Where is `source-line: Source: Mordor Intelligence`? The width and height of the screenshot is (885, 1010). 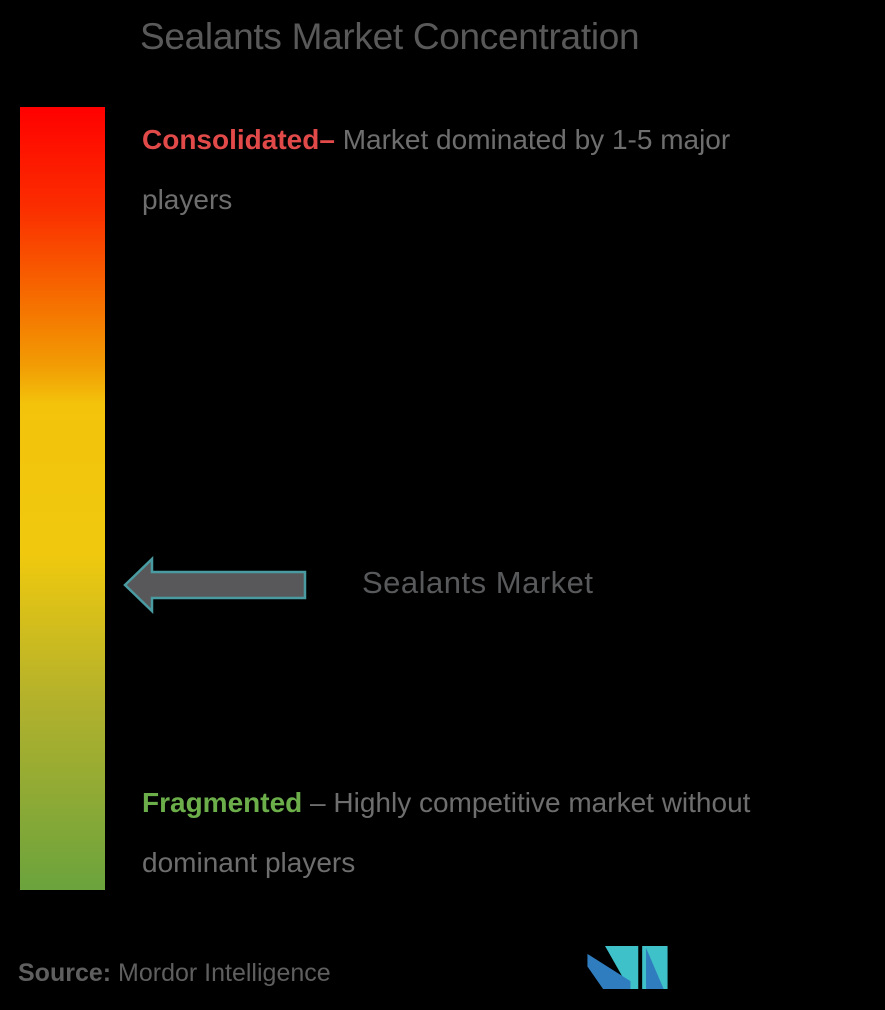 source-line: Source: Mordor Intelligence is located at coordinates (174, 973).